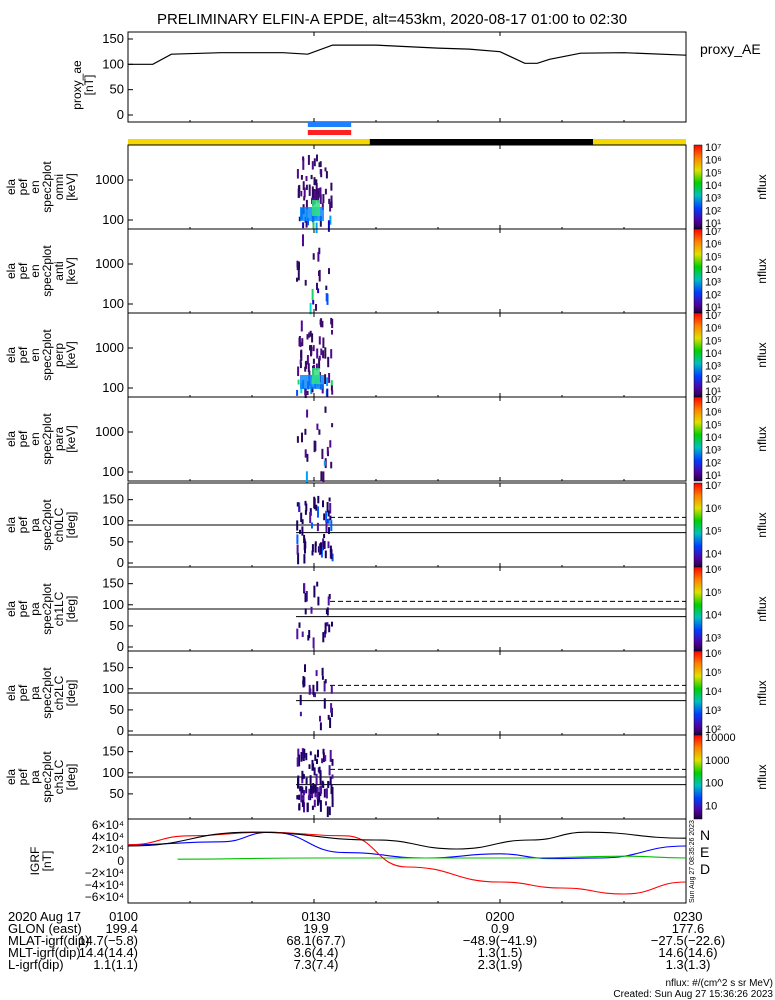  What do you see at coordinates (117, 89) in the screenshot?
I see `y-tick-label: 50` at bounding box center [117, 89].